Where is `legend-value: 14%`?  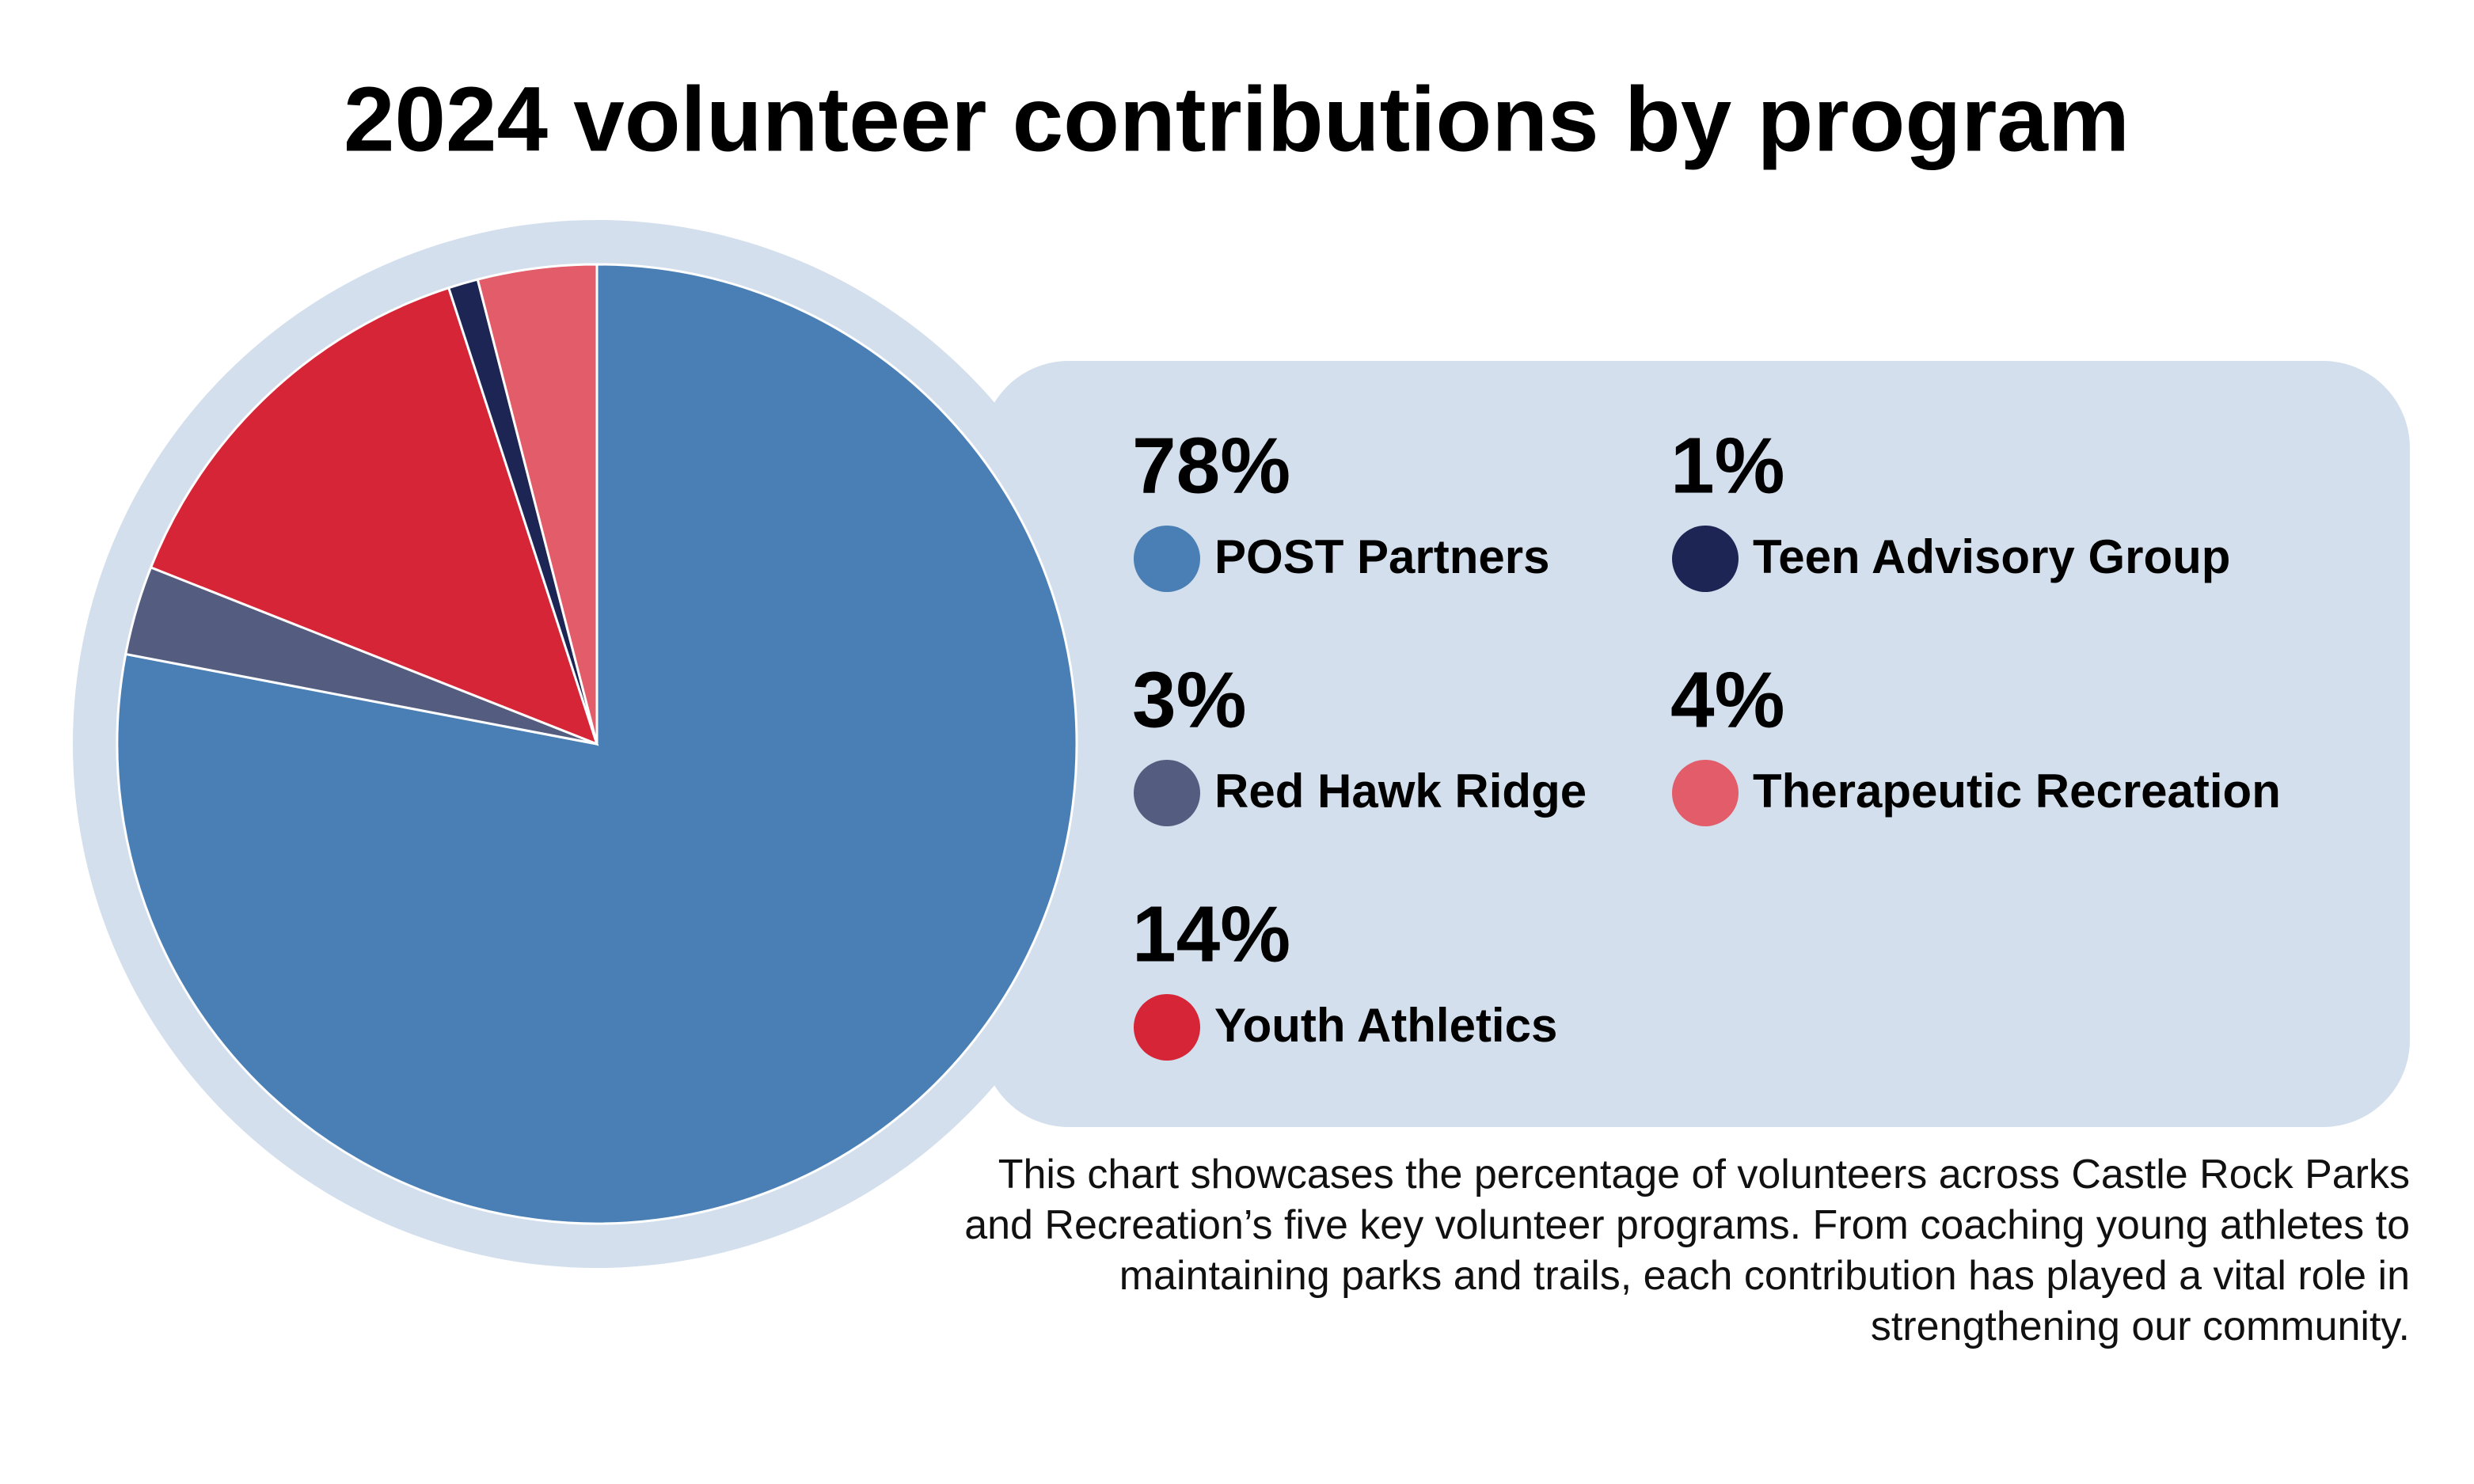 legend-value: 14% is located at coordinates (1211, 934).